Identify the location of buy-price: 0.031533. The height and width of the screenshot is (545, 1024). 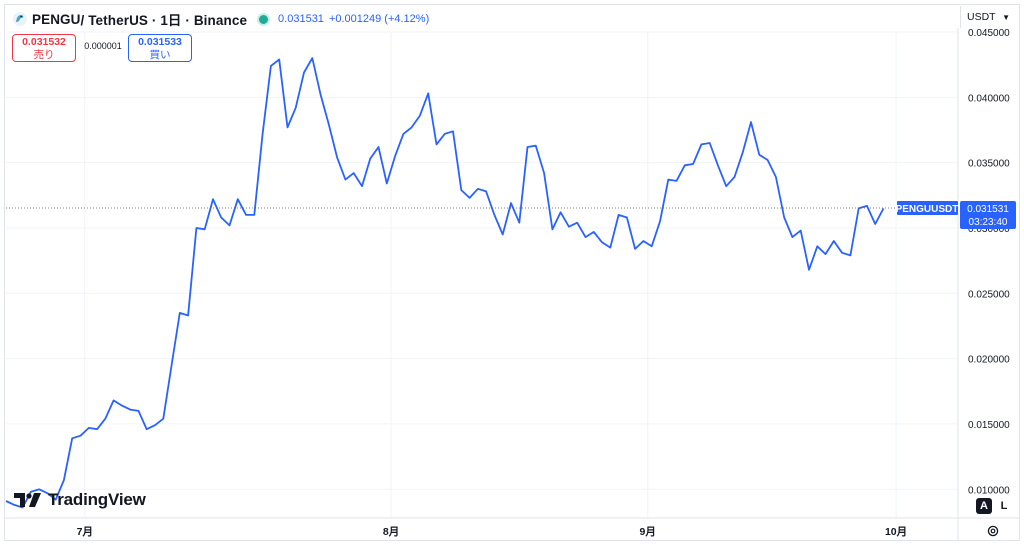
(160, 42).